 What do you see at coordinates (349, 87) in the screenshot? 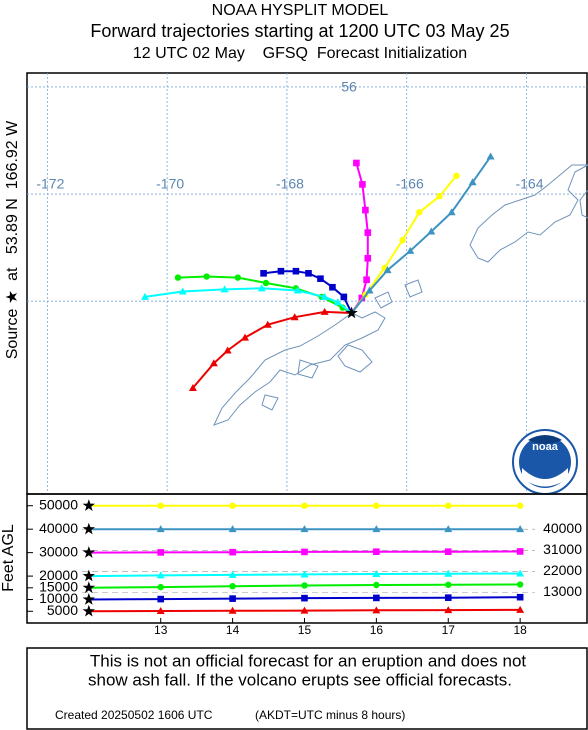
I see `lat-label: 56` at bounding box center [349, 87].